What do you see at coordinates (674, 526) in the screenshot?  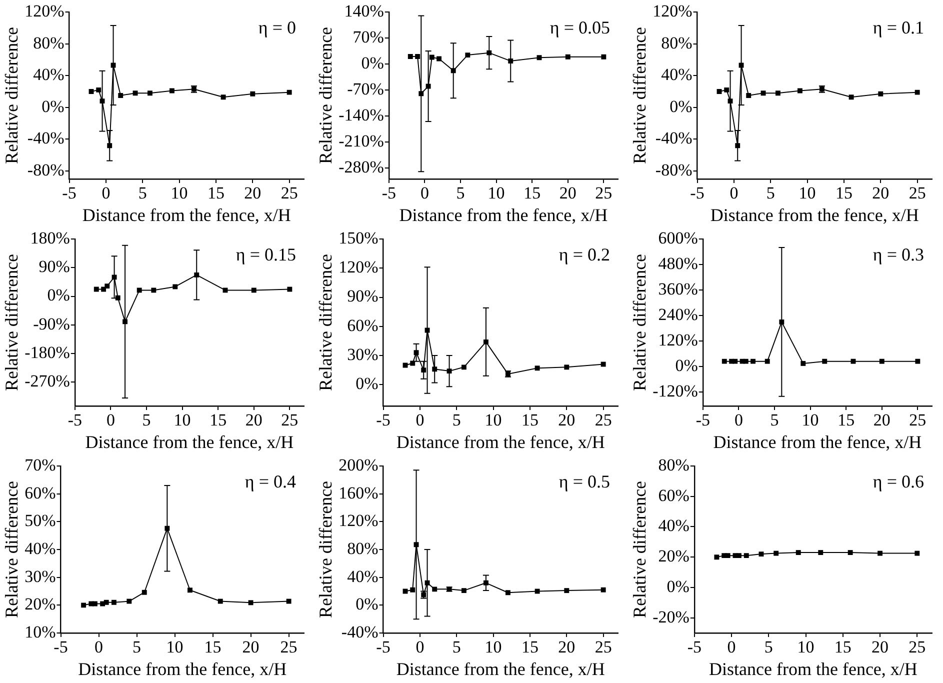 I see `y-tick-label: 40%` at bounding box center [674, 526].